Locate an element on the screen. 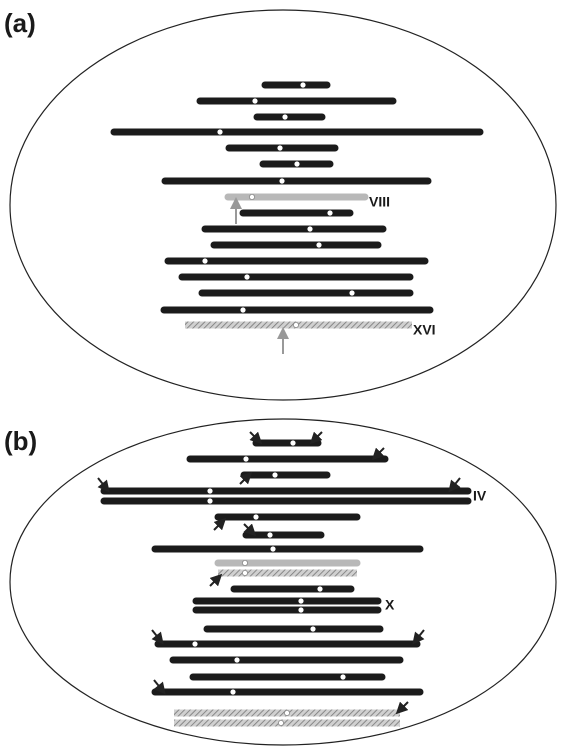  chromosome-label: XVI is located at coordinates (424, 330).